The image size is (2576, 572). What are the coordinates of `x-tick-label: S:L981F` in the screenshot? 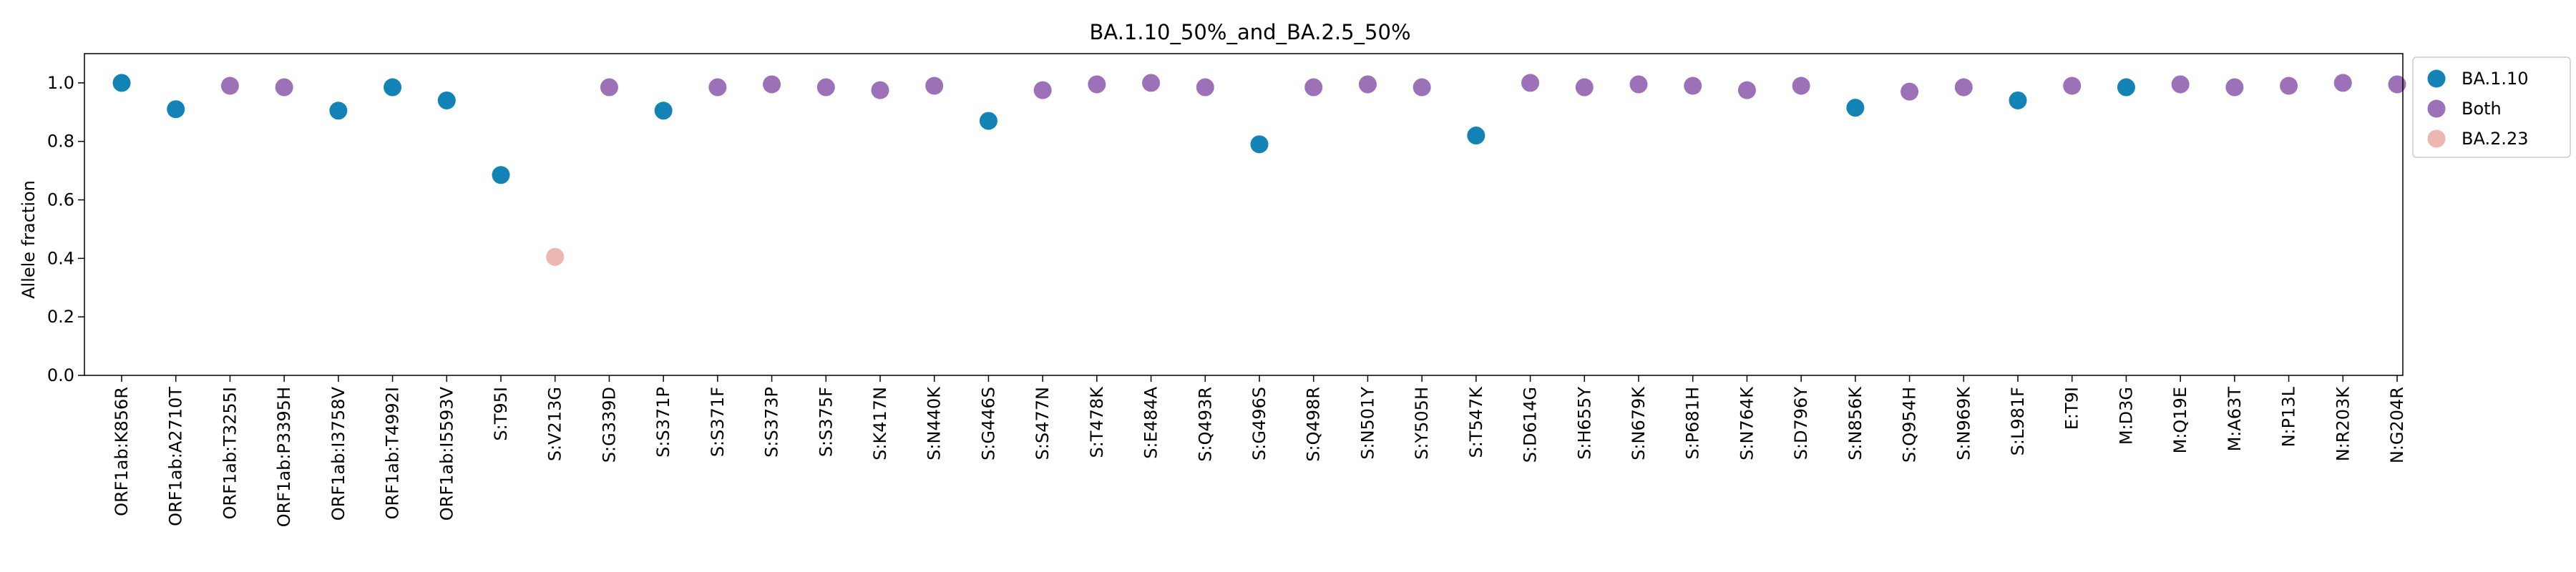 It's located at (2018, 421).